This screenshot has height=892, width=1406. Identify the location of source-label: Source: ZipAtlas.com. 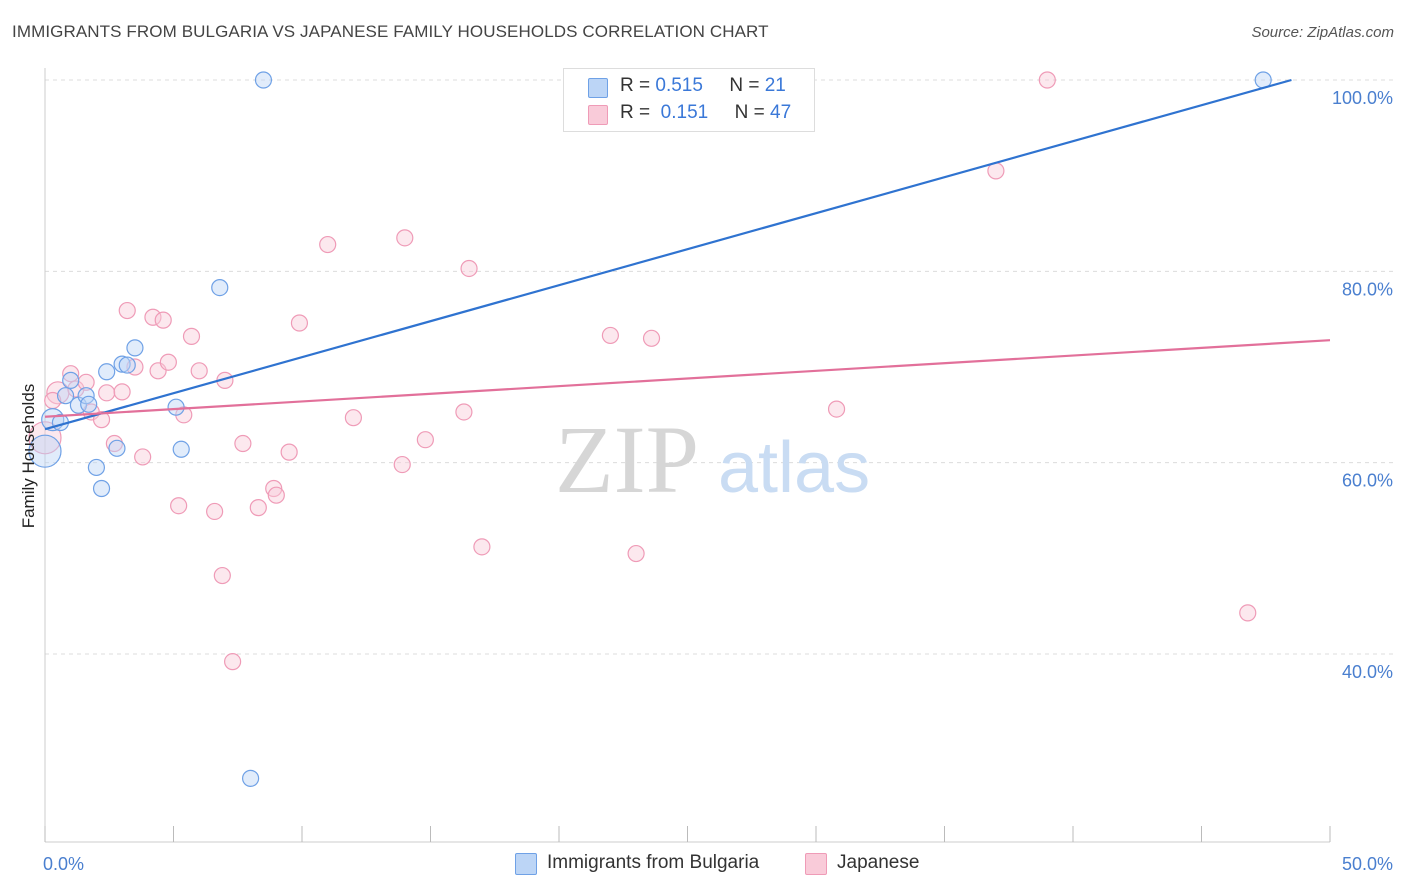
(1322, 32).